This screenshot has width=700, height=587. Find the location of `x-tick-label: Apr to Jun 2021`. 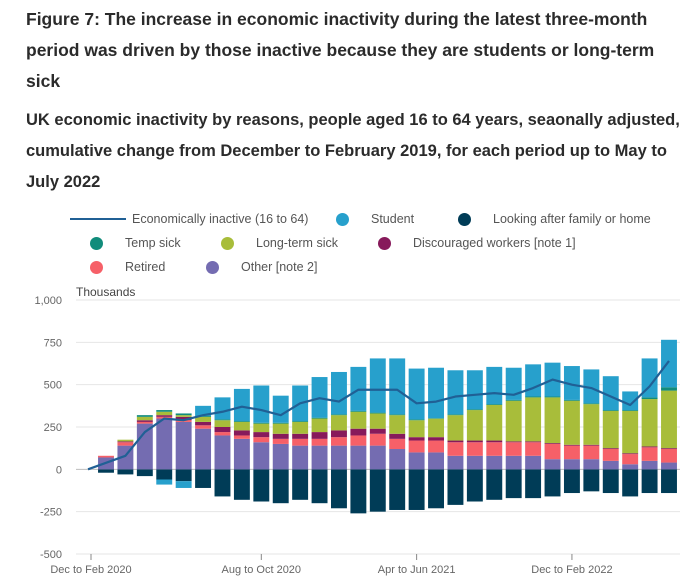

x-tick-label: Apr to Jun 2021 is located at coordinates (417, 570).